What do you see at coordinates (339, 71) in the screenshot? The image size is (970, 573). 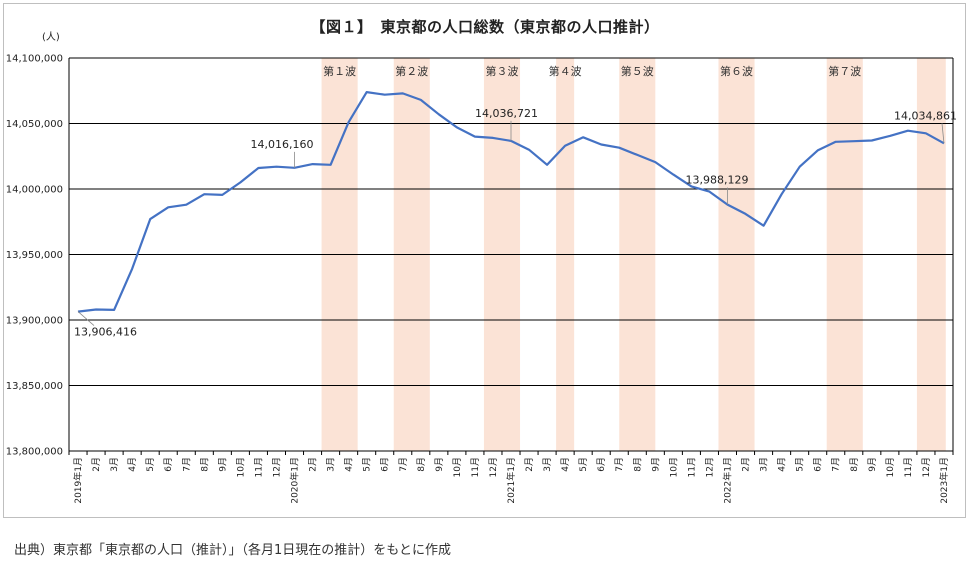 I see `wave-label-1: 第１波` at bounding box center [339, 71].